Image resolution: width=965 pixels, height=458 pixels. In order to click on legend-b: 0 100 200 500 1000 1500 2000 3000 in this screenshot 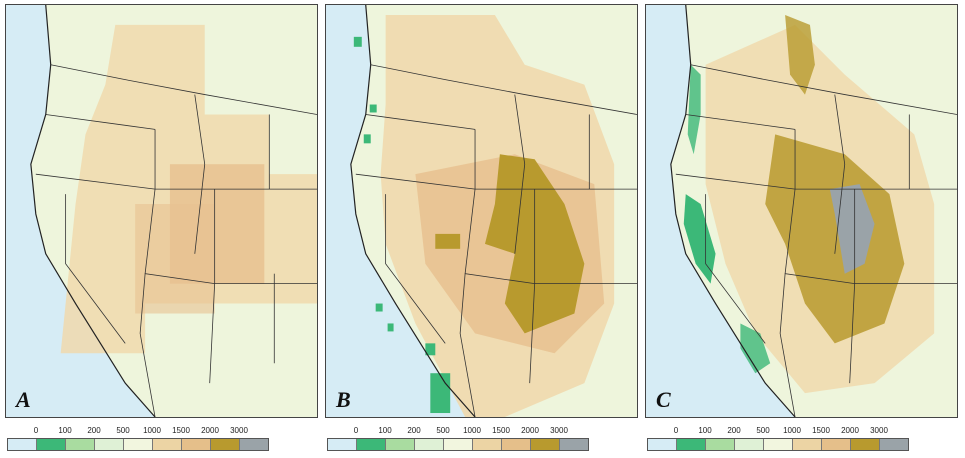, I will do `click(458, 440)`.